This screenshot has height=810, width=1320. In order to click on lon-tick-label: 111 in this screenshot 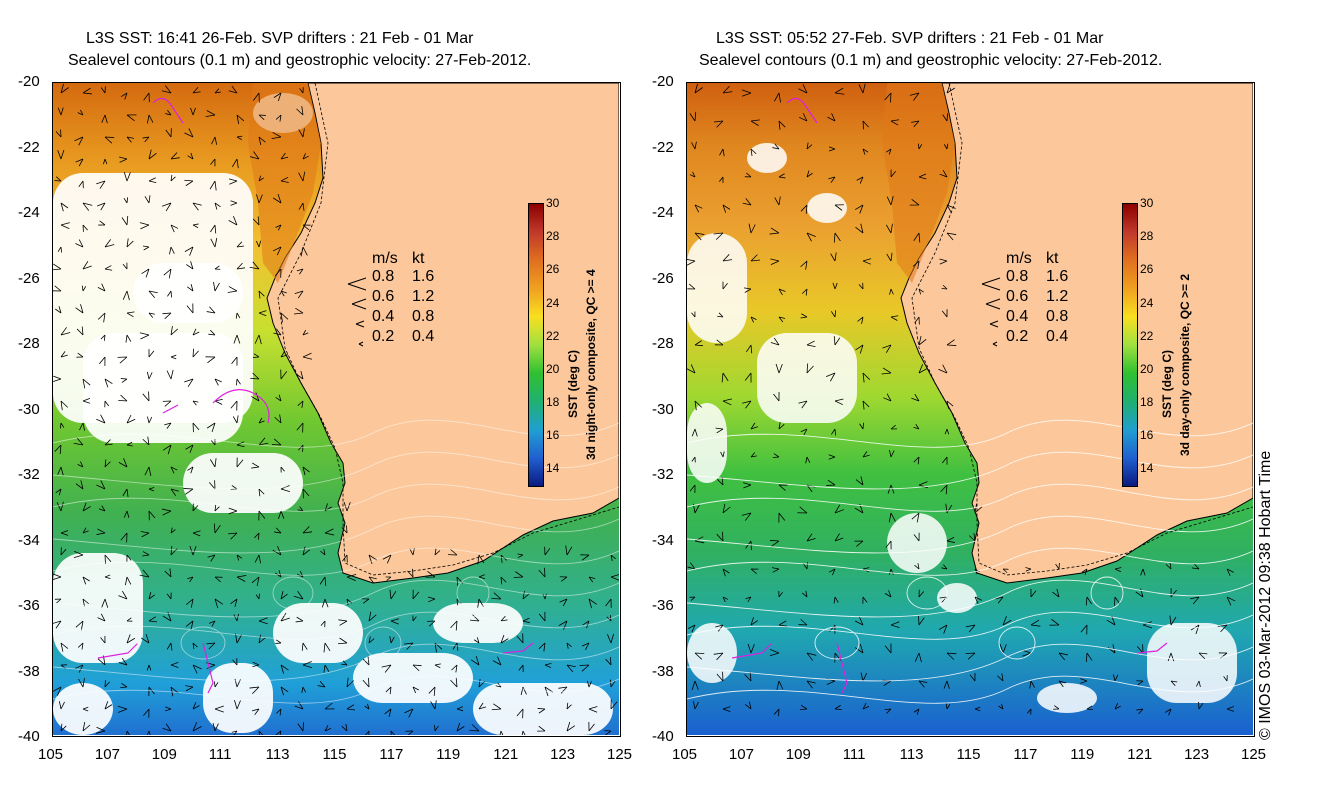, I will do `click(854, 754)`.